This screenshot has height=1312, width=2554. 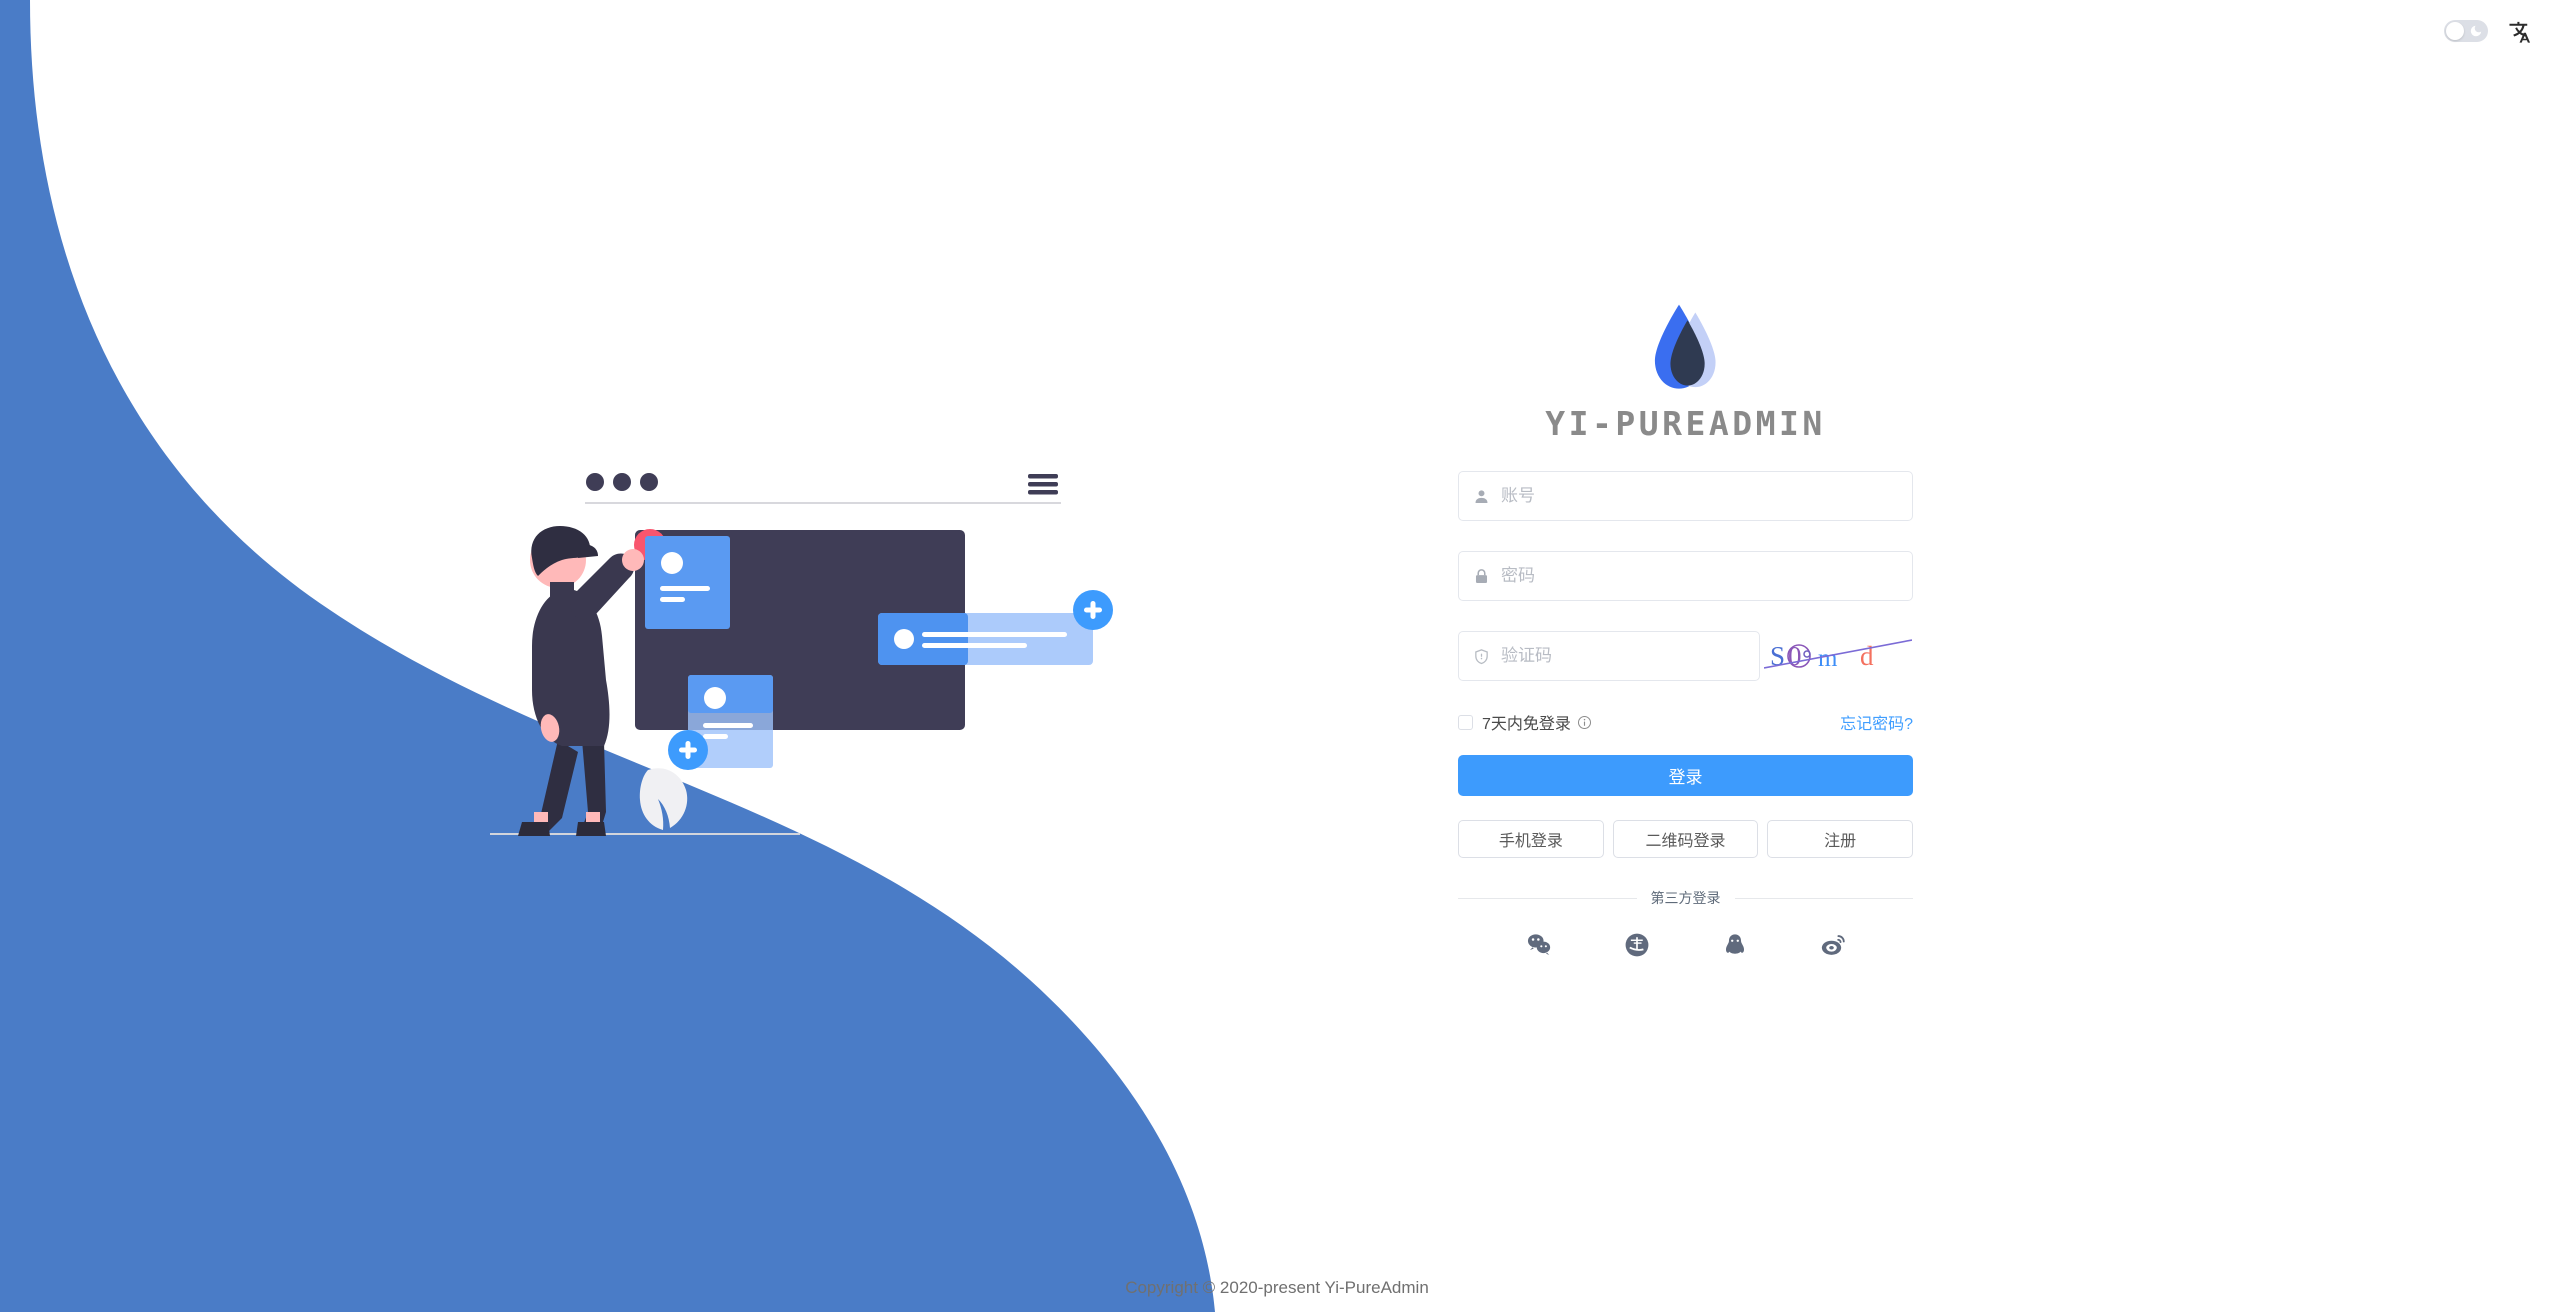 I want to click on qrcode-login-button: 二维码登录, so click(x=1685, y=839).